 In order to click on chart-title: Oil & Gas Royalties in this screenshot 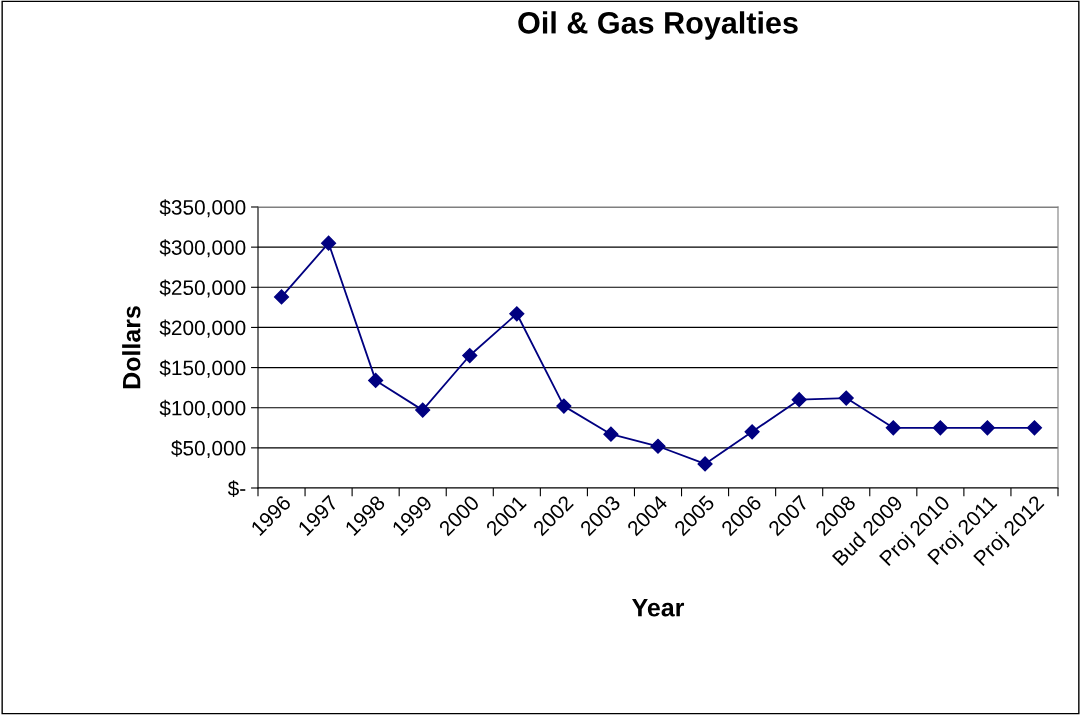, I will do `click(658, 25)`.